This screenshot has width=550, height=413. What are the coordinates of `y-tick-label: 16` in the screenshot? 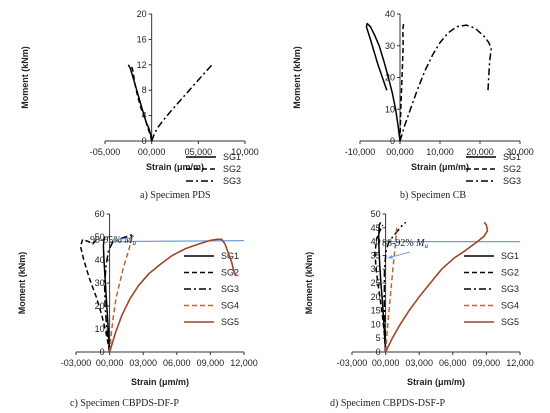 It's located at (142, 39).